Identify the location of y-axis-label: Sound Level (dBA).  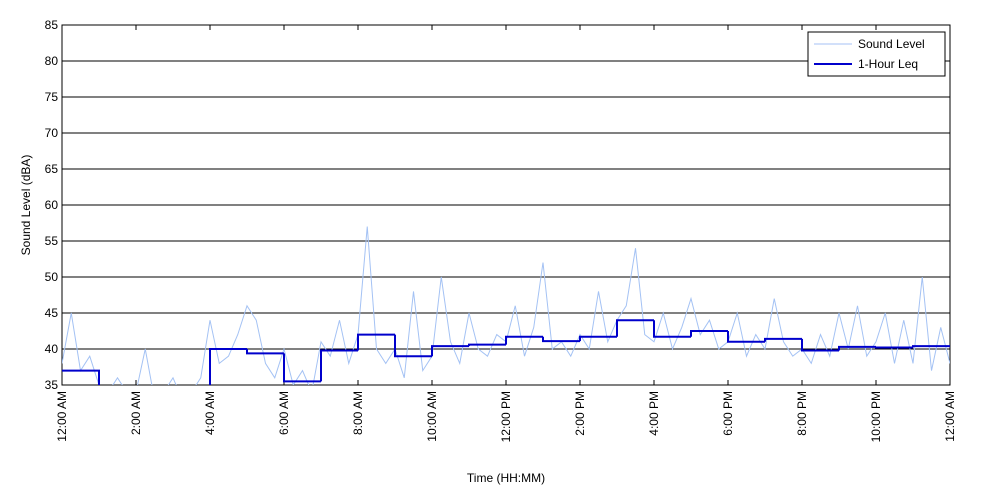
(26, 205).